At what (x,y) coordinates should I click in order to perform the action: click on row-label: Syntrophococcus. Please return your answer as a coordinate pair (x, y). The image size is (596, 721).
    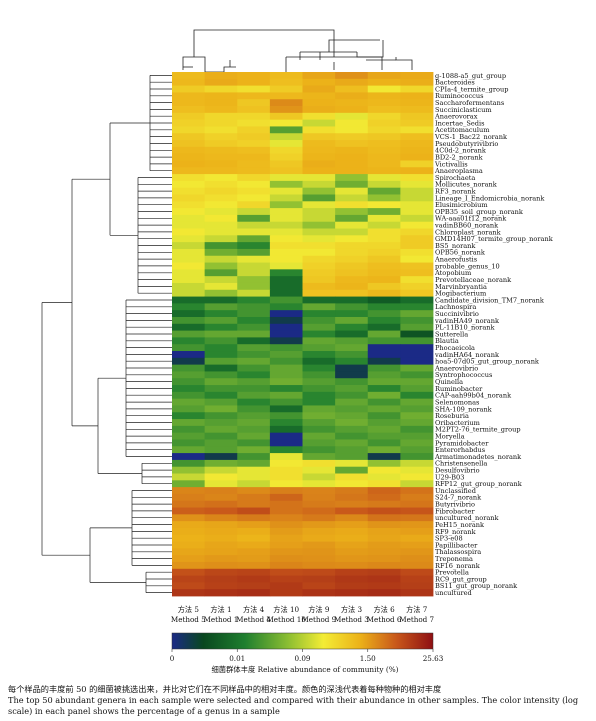
    Looking at the image, I should click on (464, 375).